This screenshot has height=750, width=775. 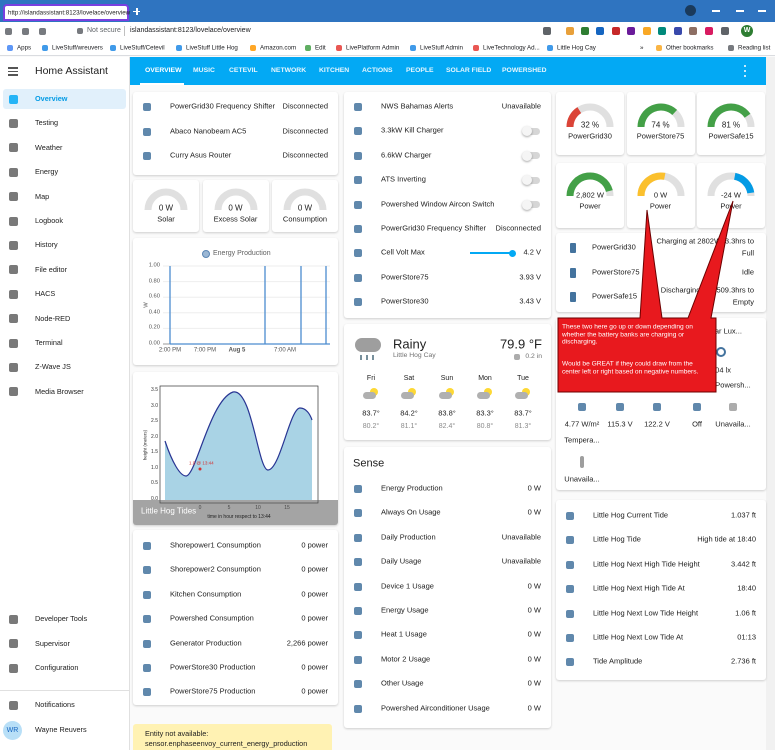 I want to click on entity-name: NWS Bahamas Alerts, so click(x=417, y=106).